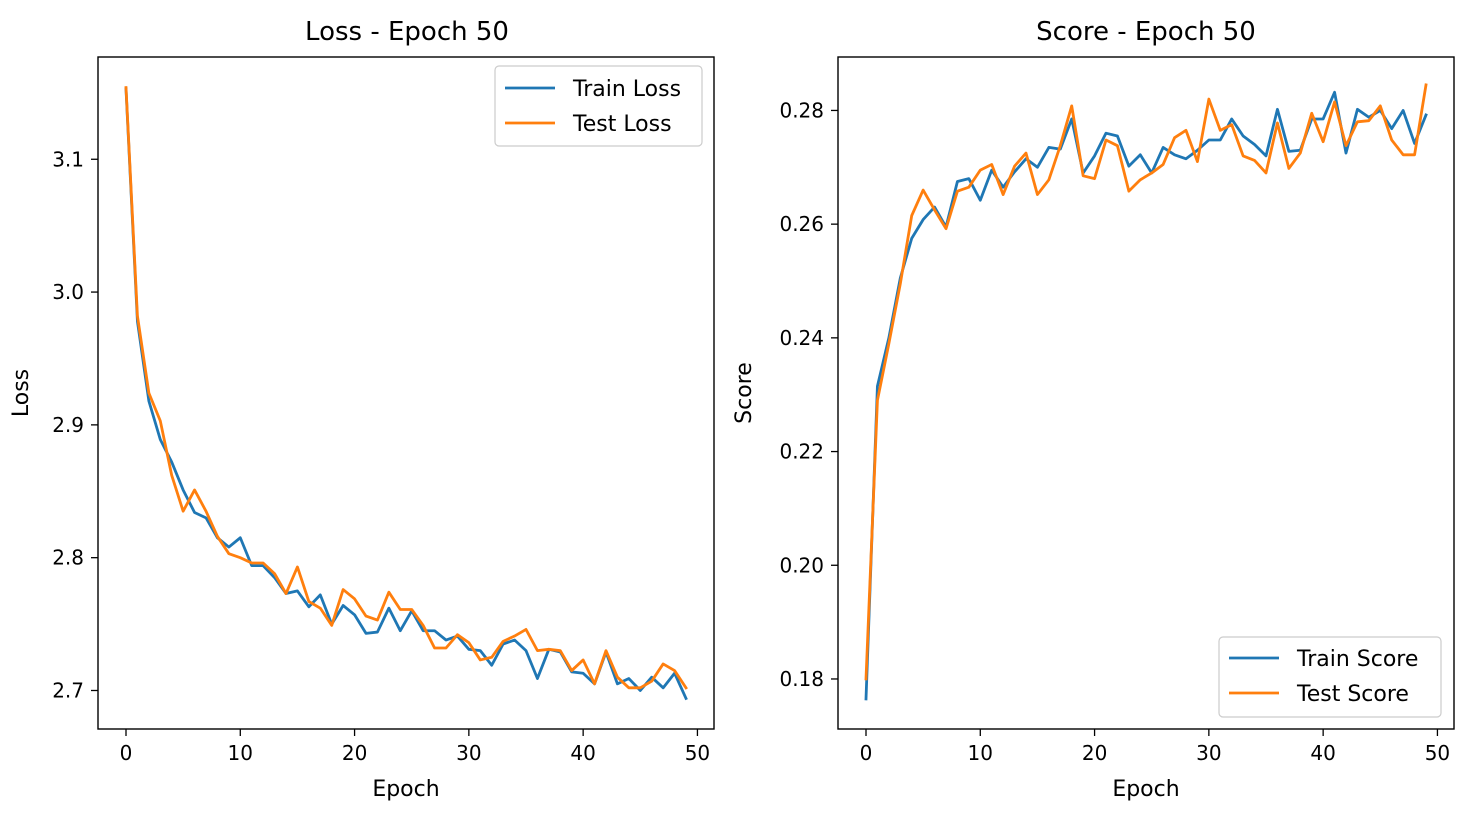 The height and width of the screenshot is (814, 1471). What do you see at coordinates (1208, 753) in the screenshot?
I see `score-x-tick-label: 30` at bounding box center [1208, 753].